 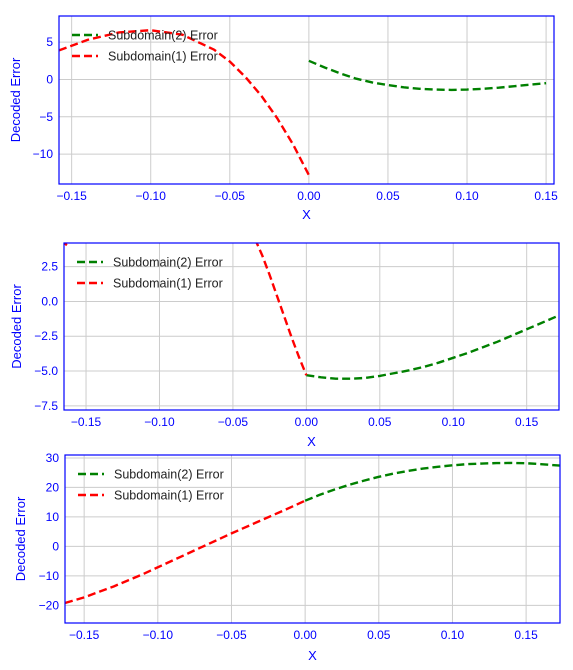 I want to click on y-tick-label: −5.0, so click(x=46, y=371).